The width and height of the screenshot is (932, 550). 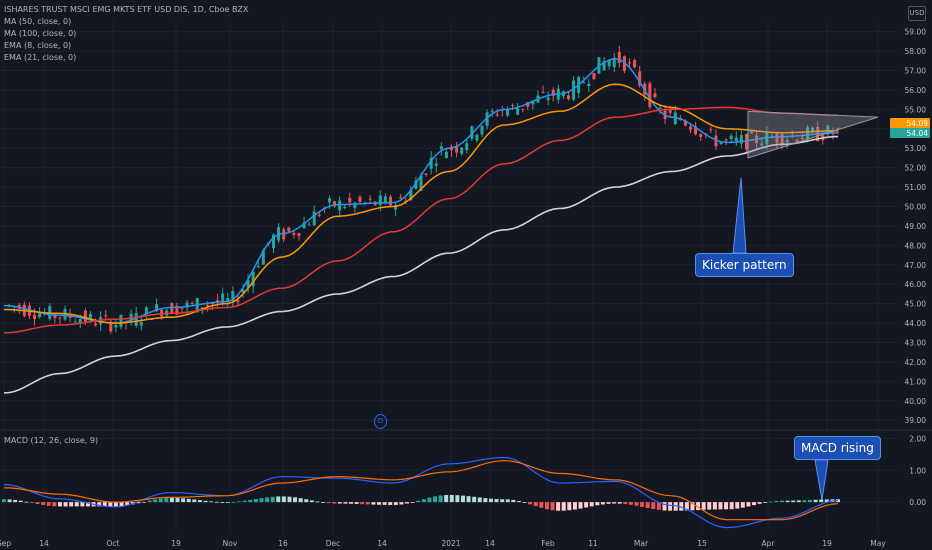 I want to click on macd-callout-pointer, so click(x=821, y=480).